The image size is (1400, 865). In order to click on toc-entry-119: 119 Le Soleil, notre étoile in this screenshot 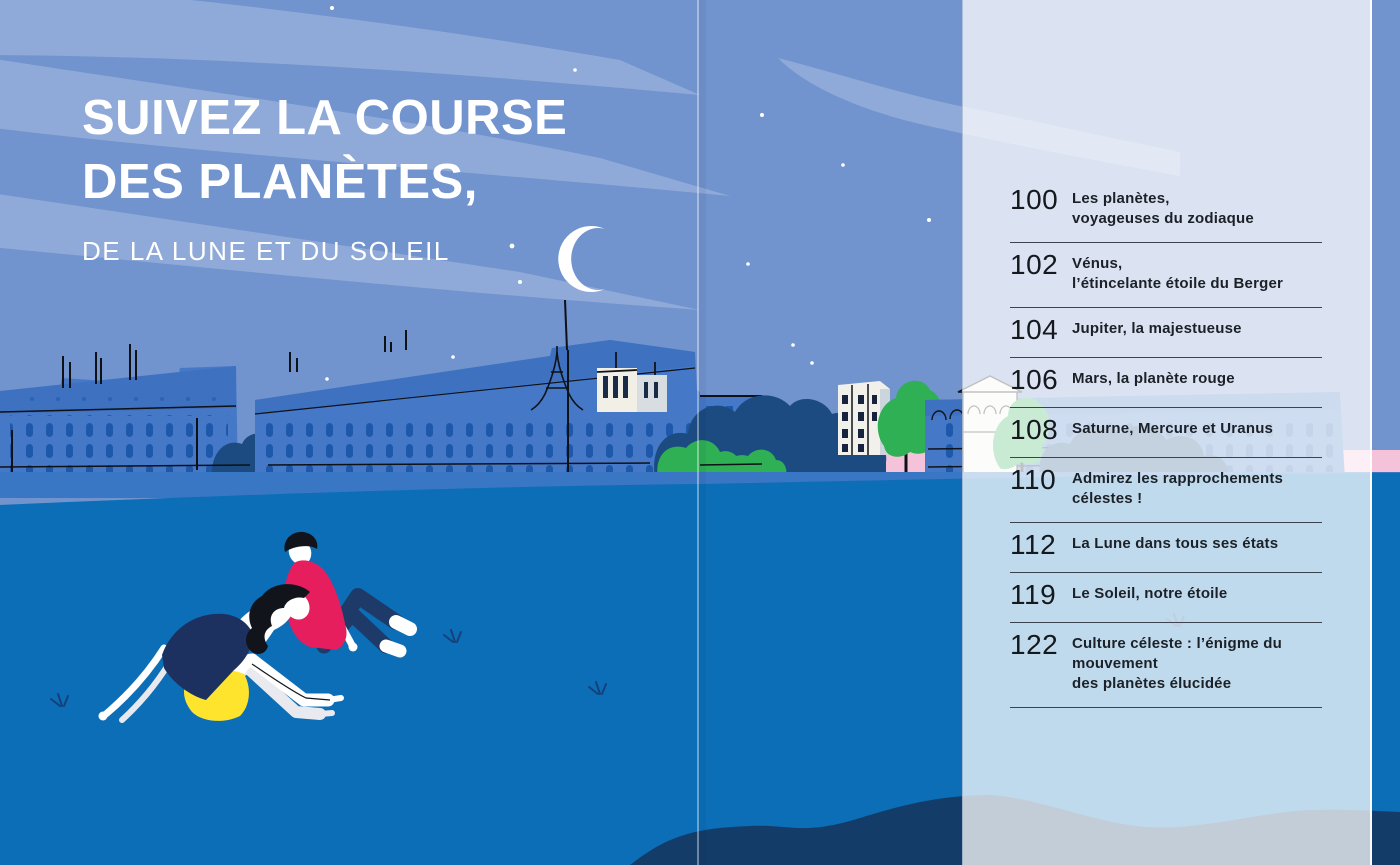, I will do `click(1166, 598)`.